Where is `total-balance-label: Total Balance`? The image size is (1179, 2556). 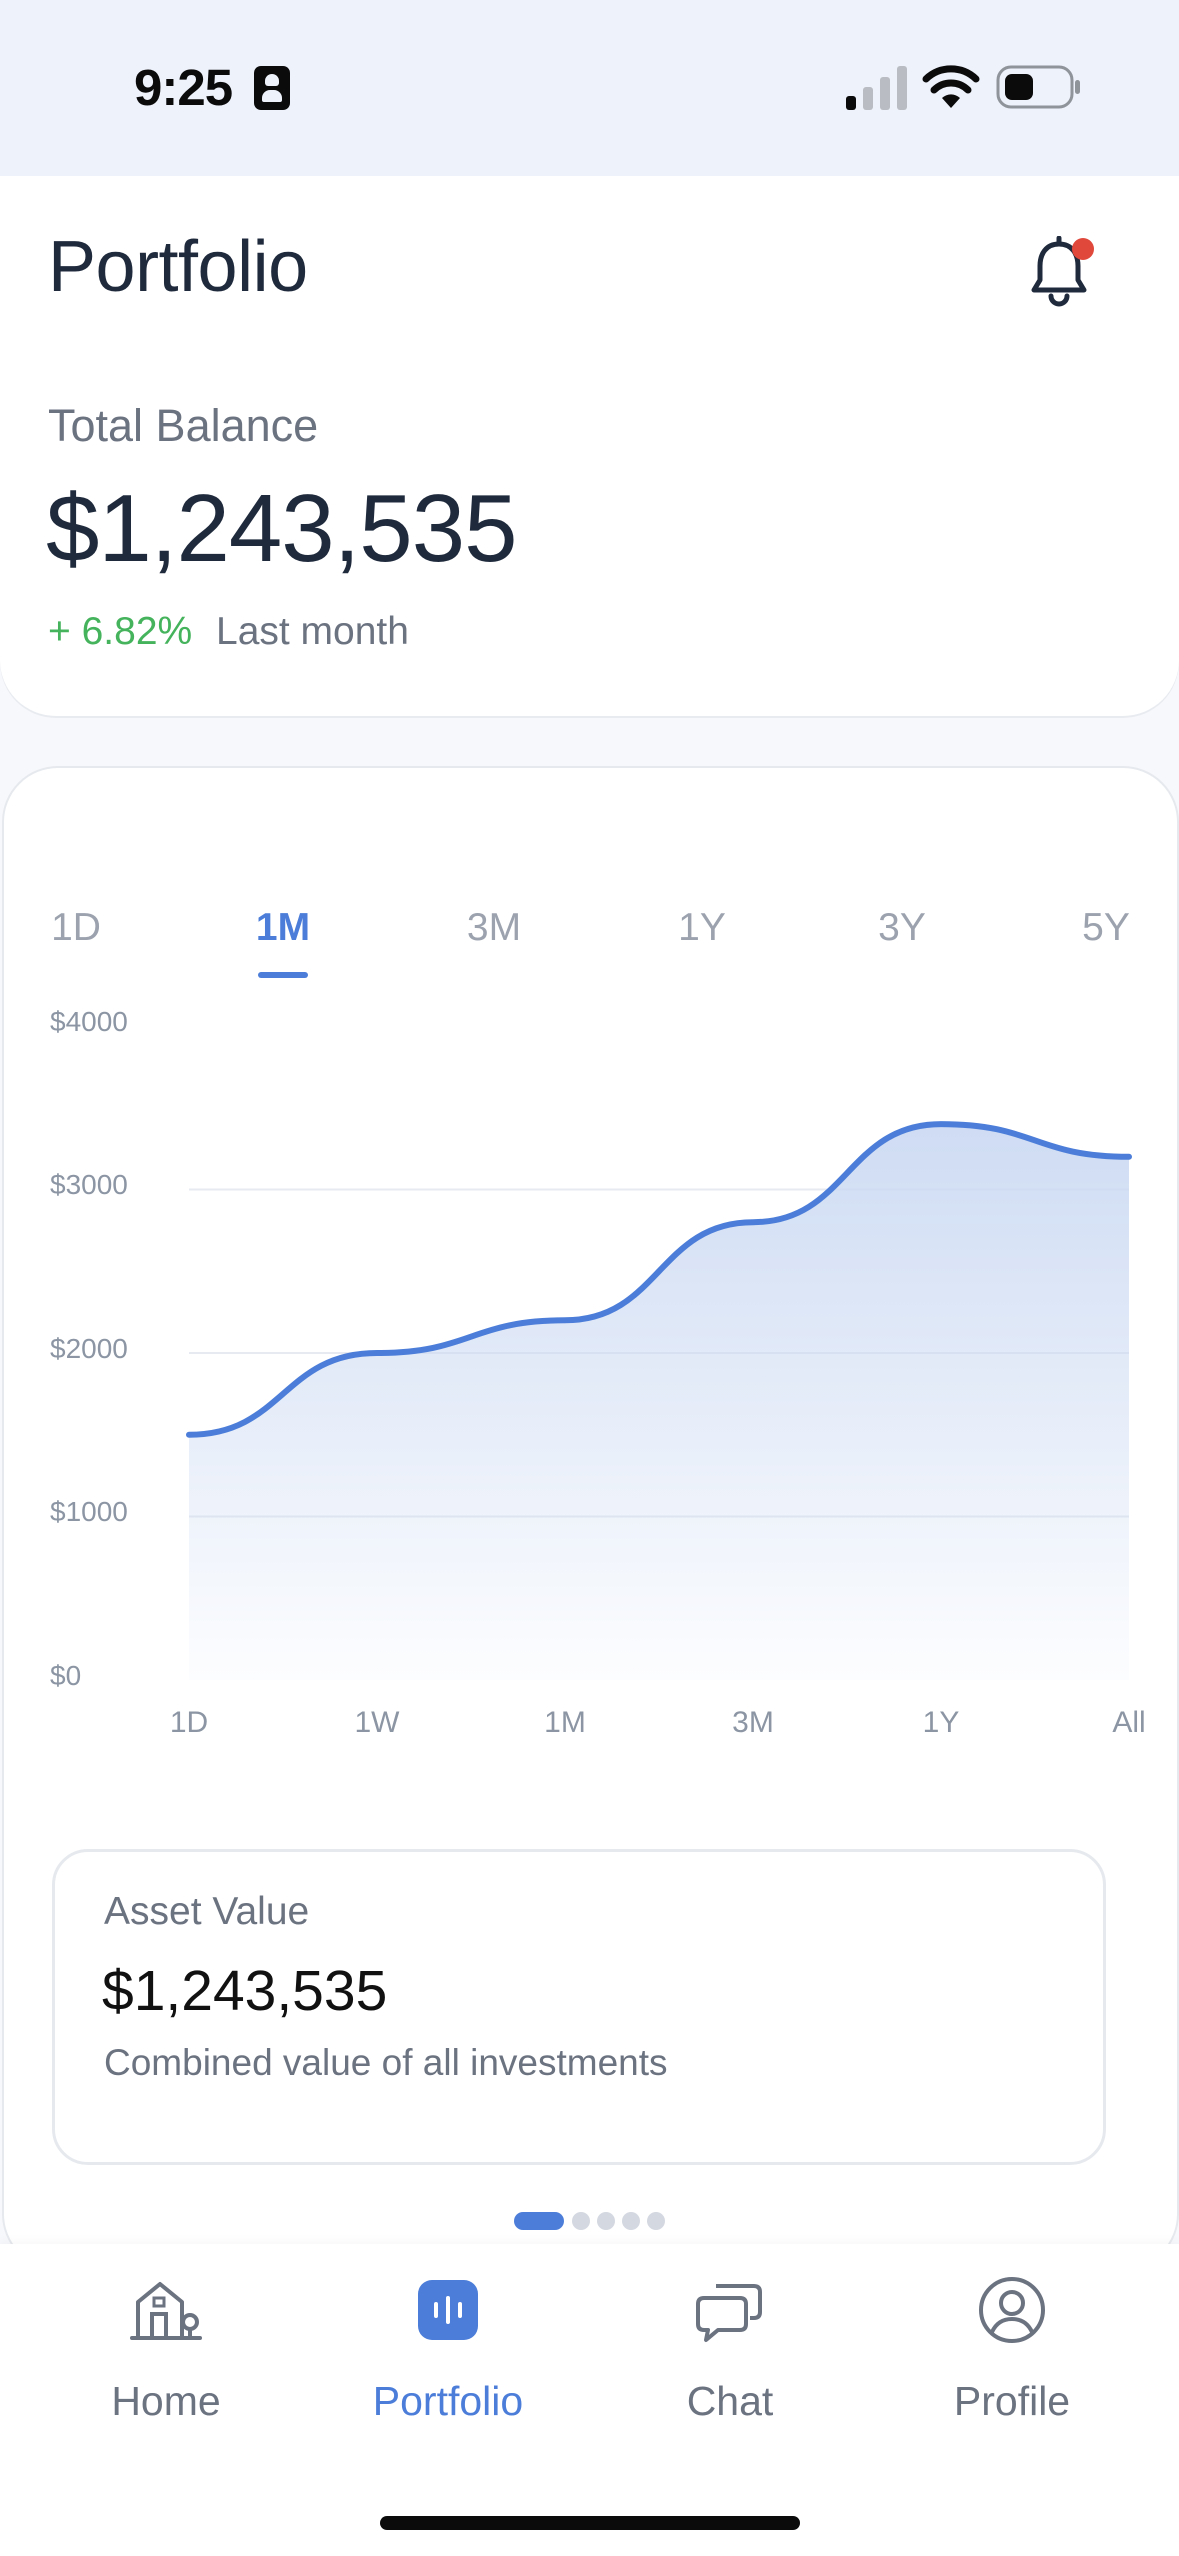
total-balance-label: Total Balance is located at coordinates (183, 425).